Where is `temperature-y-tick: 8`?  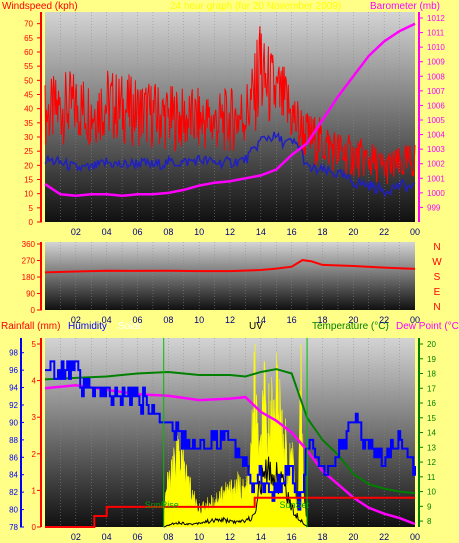 temperature-y-tick: 8 is located at coordinates (429, 521).